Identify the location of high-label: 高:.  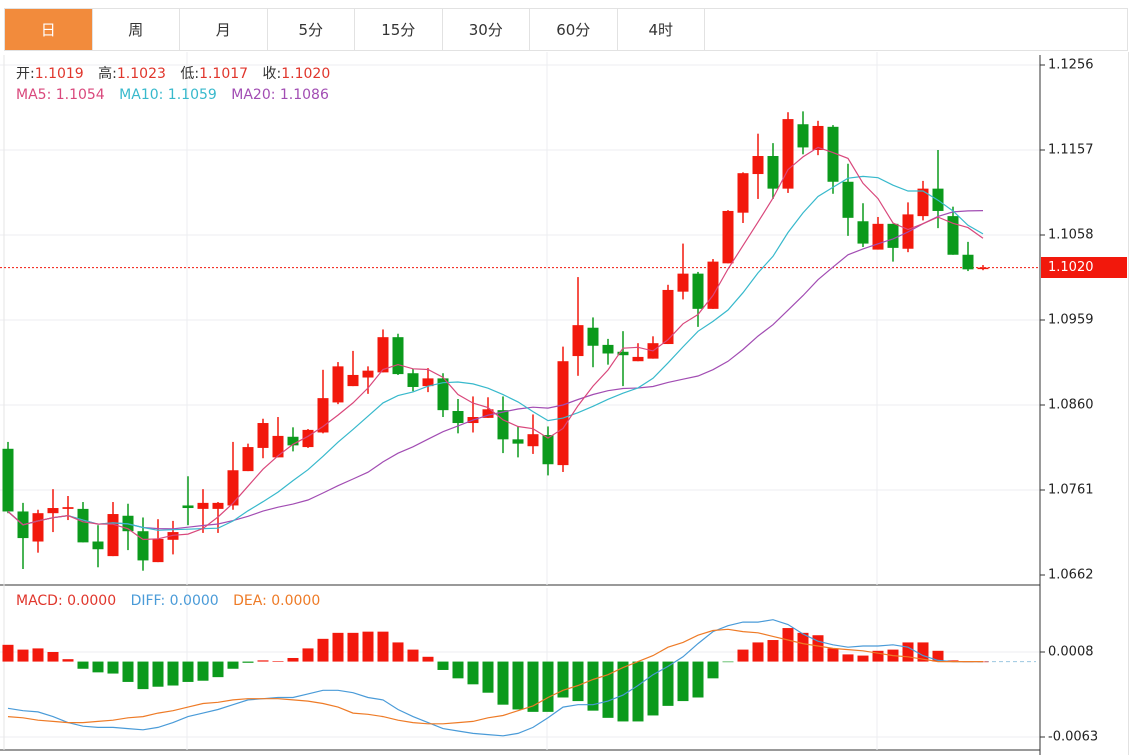
(107, 74).